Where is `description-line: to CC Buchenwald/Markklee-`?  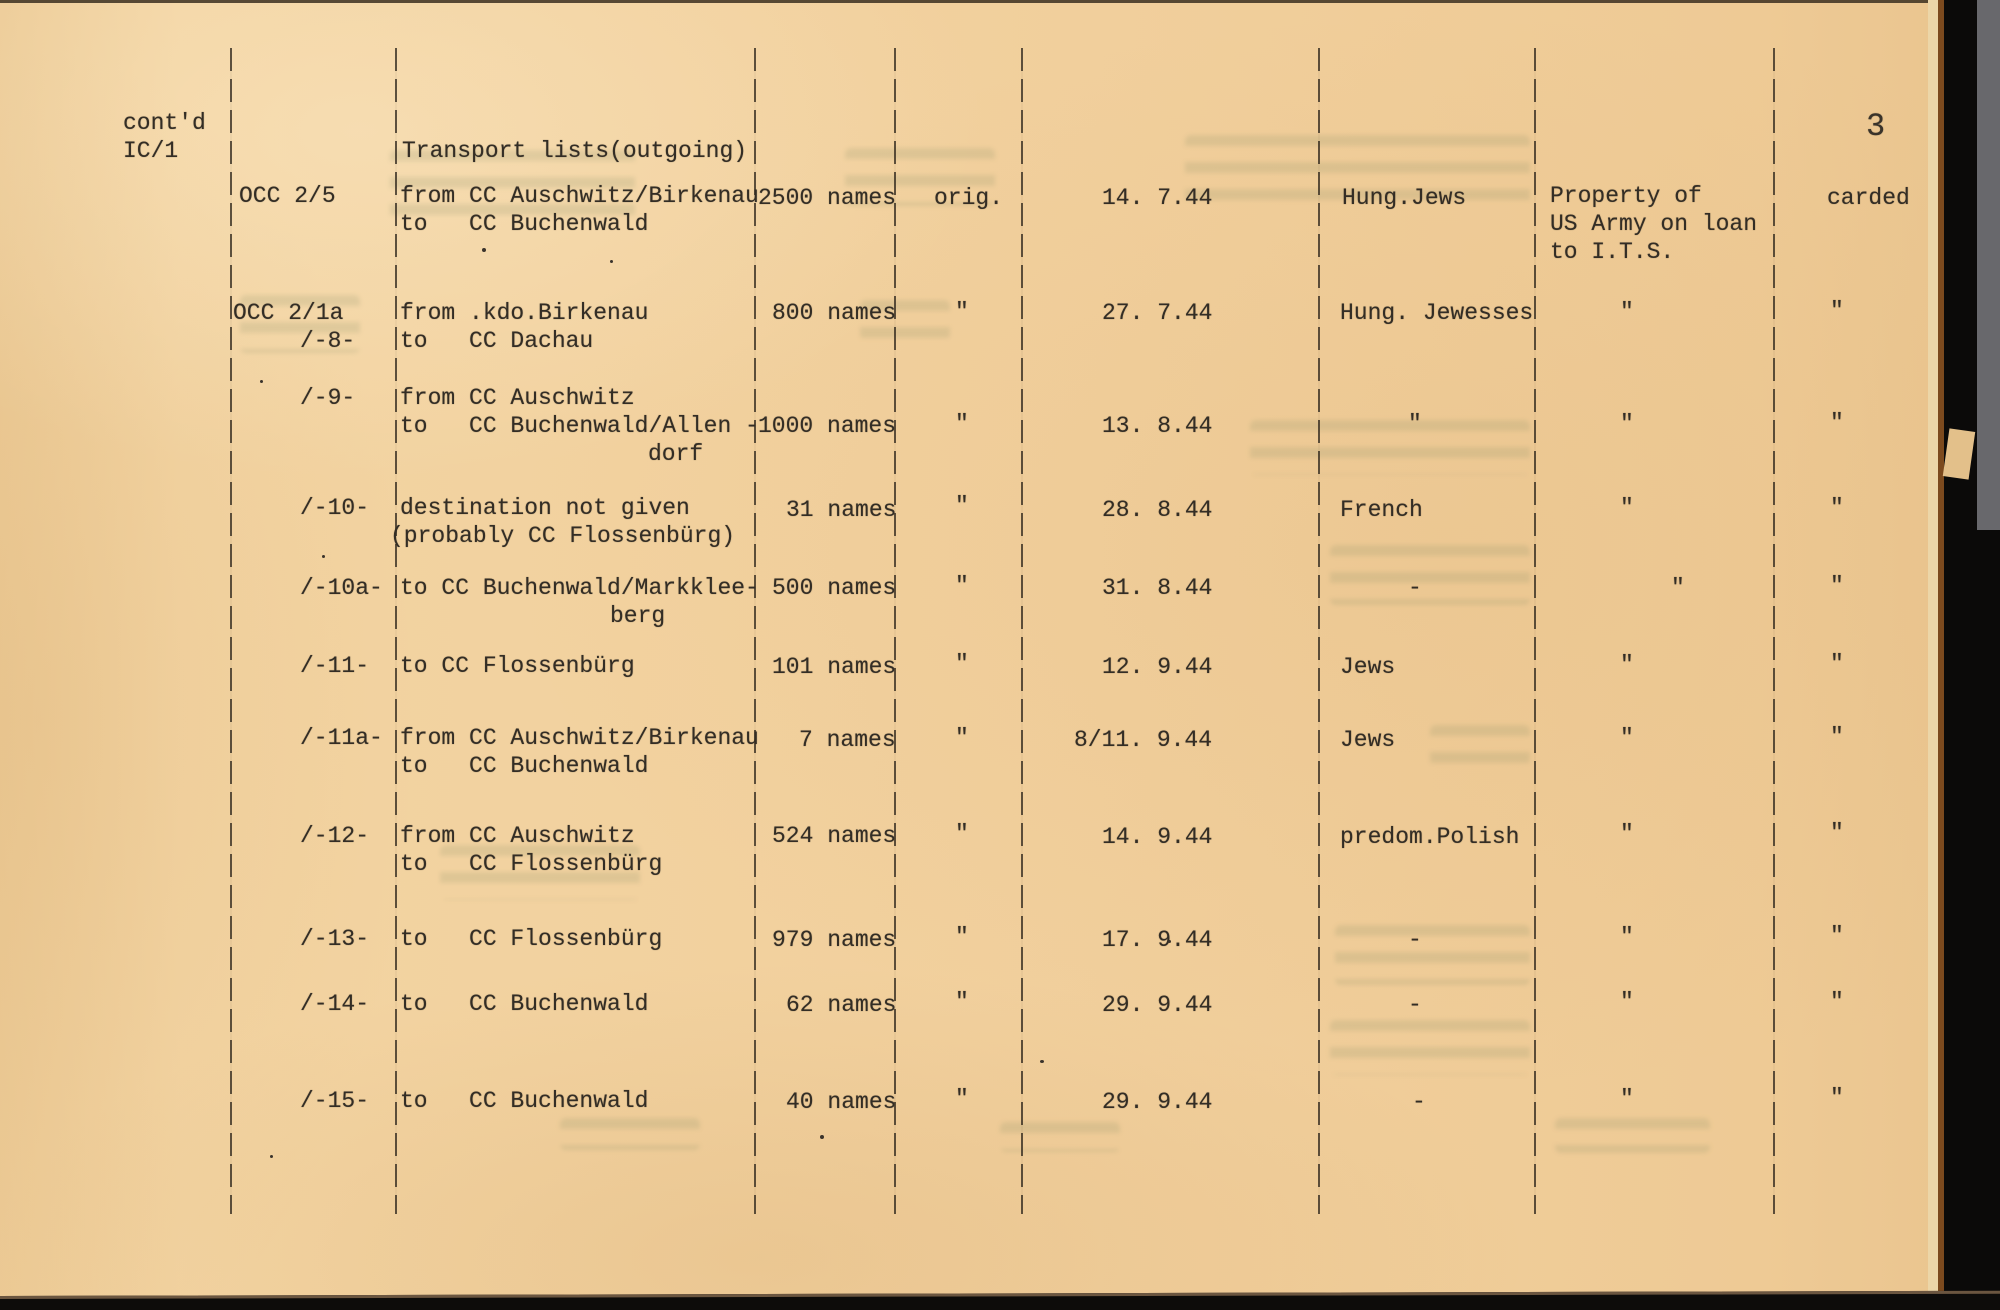 description-line: to CC Buchenwald/Markklee- is located at coordinates (579, 588).